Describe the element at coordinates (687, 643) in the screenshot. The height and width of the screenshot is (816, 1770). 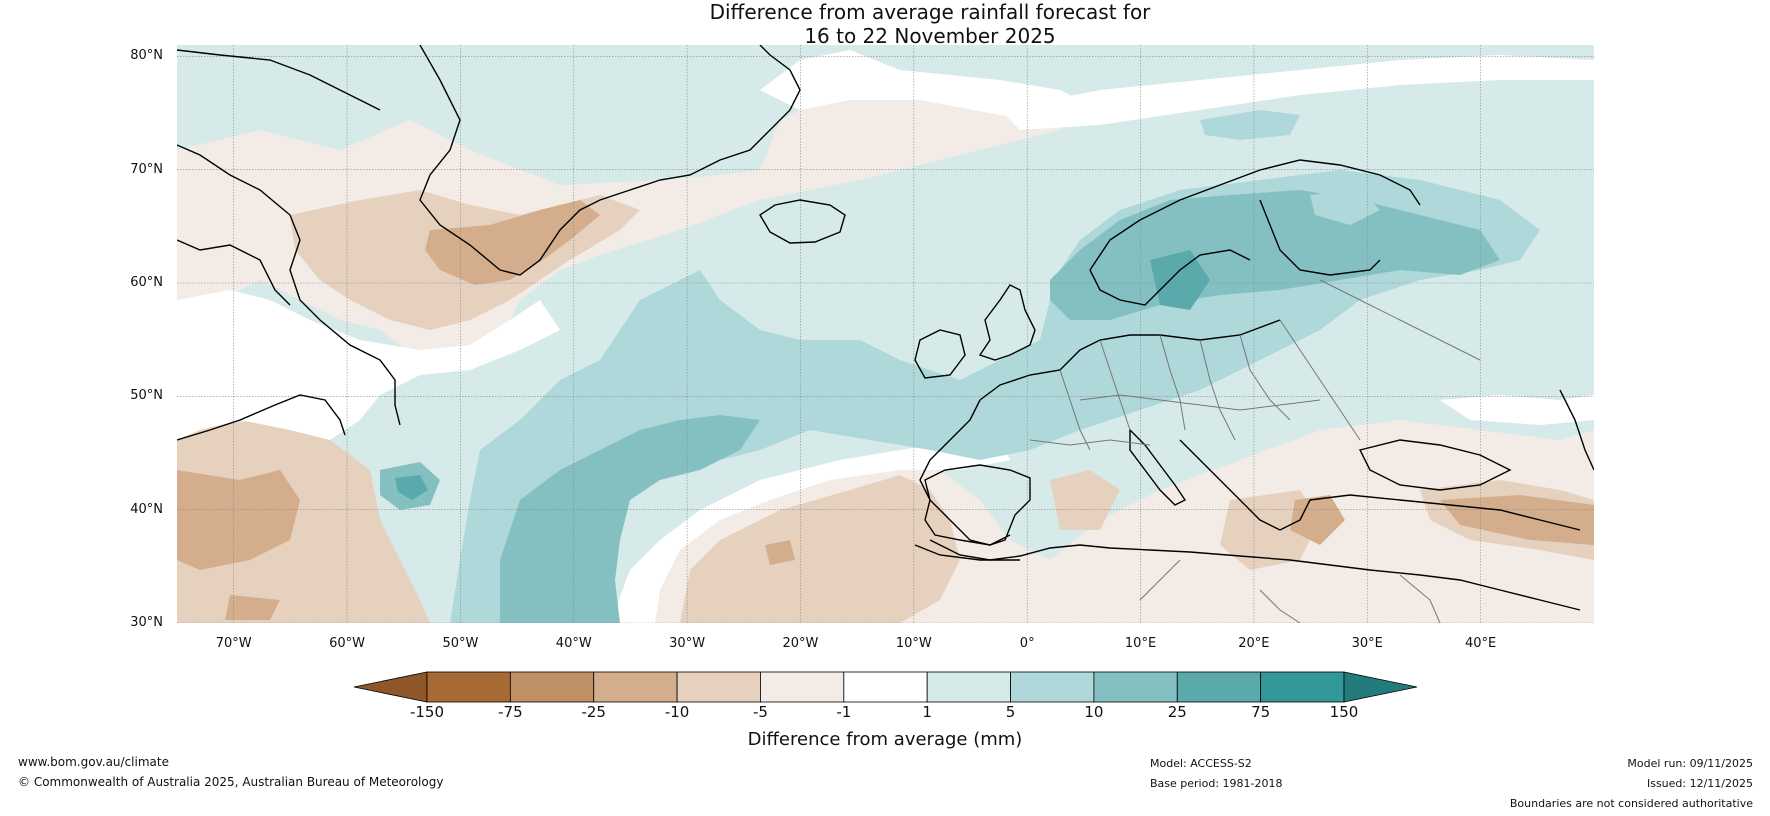
I see `longitude-label: 30°W` at that location.